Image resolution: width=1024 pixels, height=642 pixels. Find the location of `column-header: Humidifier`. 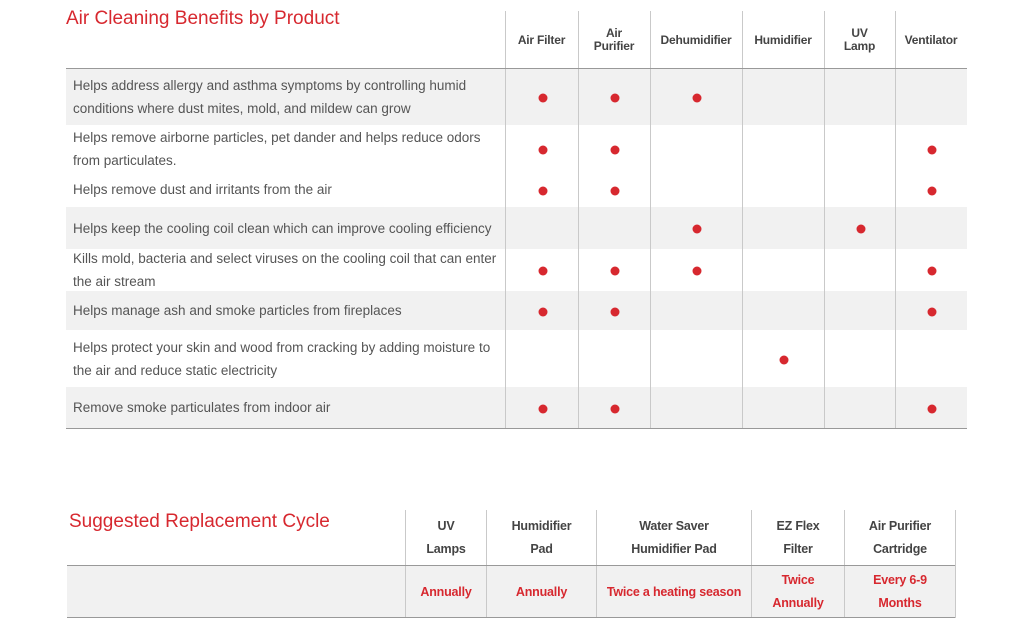

column-header: Humidifier is located at coordinates (783, 40).